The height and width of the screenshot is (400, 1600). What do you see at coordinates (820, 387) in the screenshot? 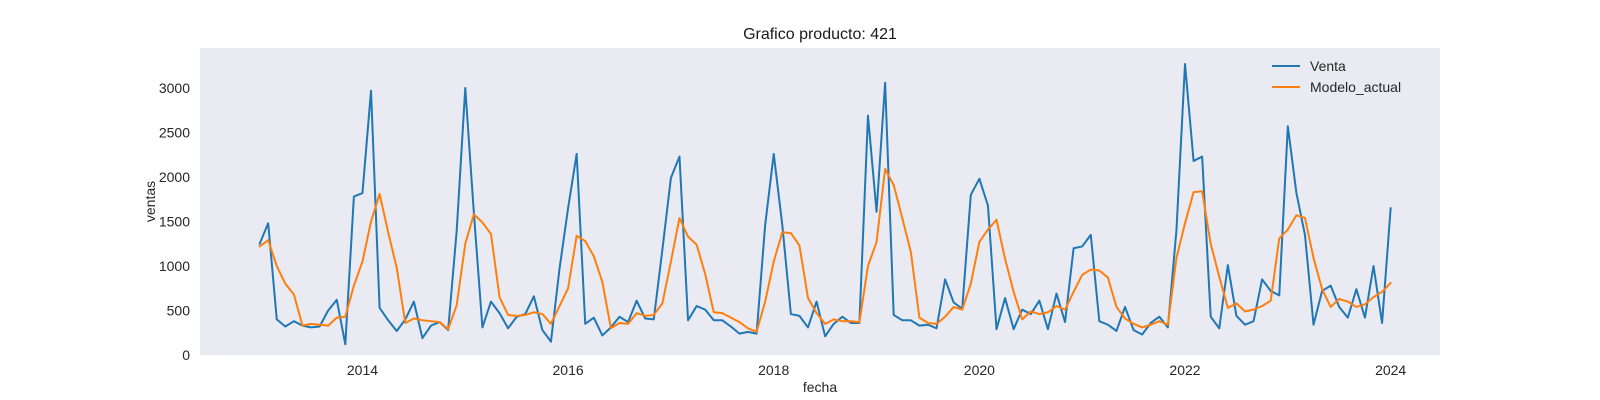
I see `x-axis-label: fecha` at bounding box center [820, 387].